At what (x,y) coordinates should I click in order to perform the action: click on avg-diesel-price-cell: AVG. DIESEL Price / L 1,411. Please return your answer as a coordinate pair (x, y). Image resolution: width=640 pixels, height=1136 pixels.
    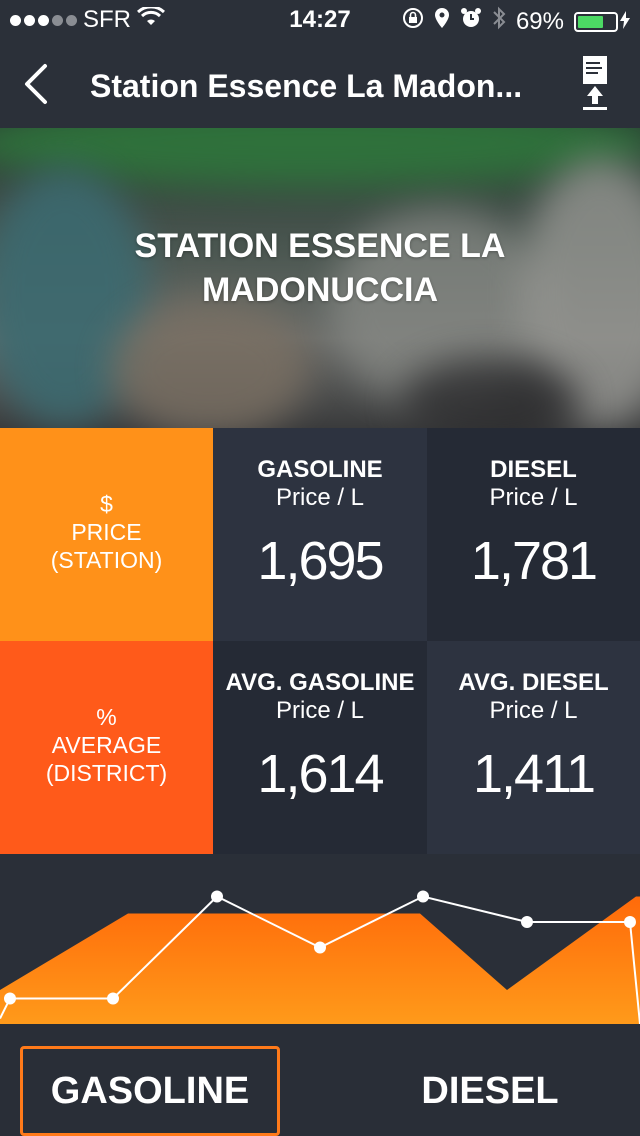
    Looking at the image, I should click on (533, 747).